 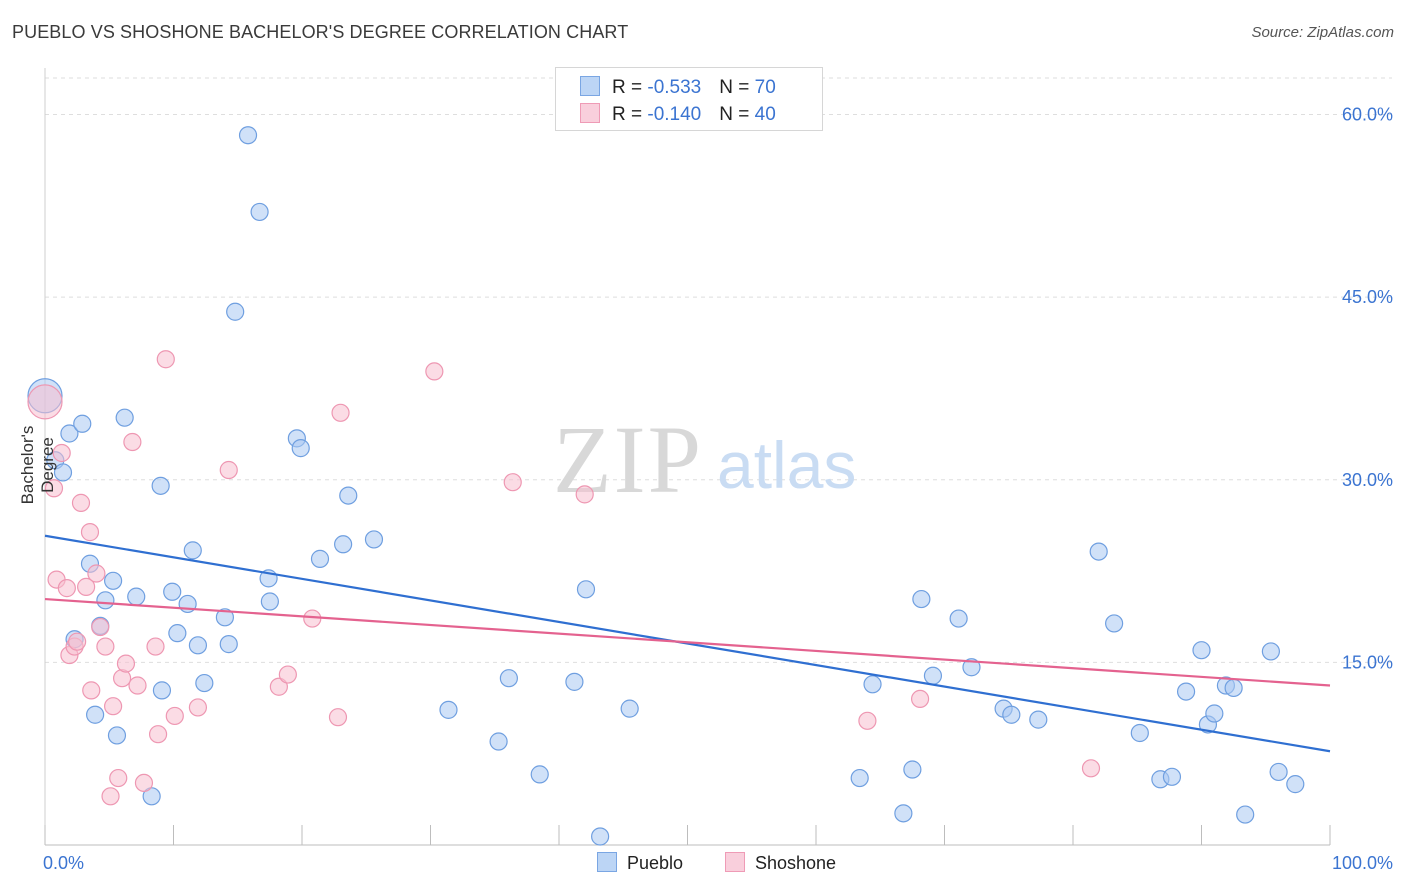 I want to click on shoshone-r-value: -0.140, so click(x=674, y=114).